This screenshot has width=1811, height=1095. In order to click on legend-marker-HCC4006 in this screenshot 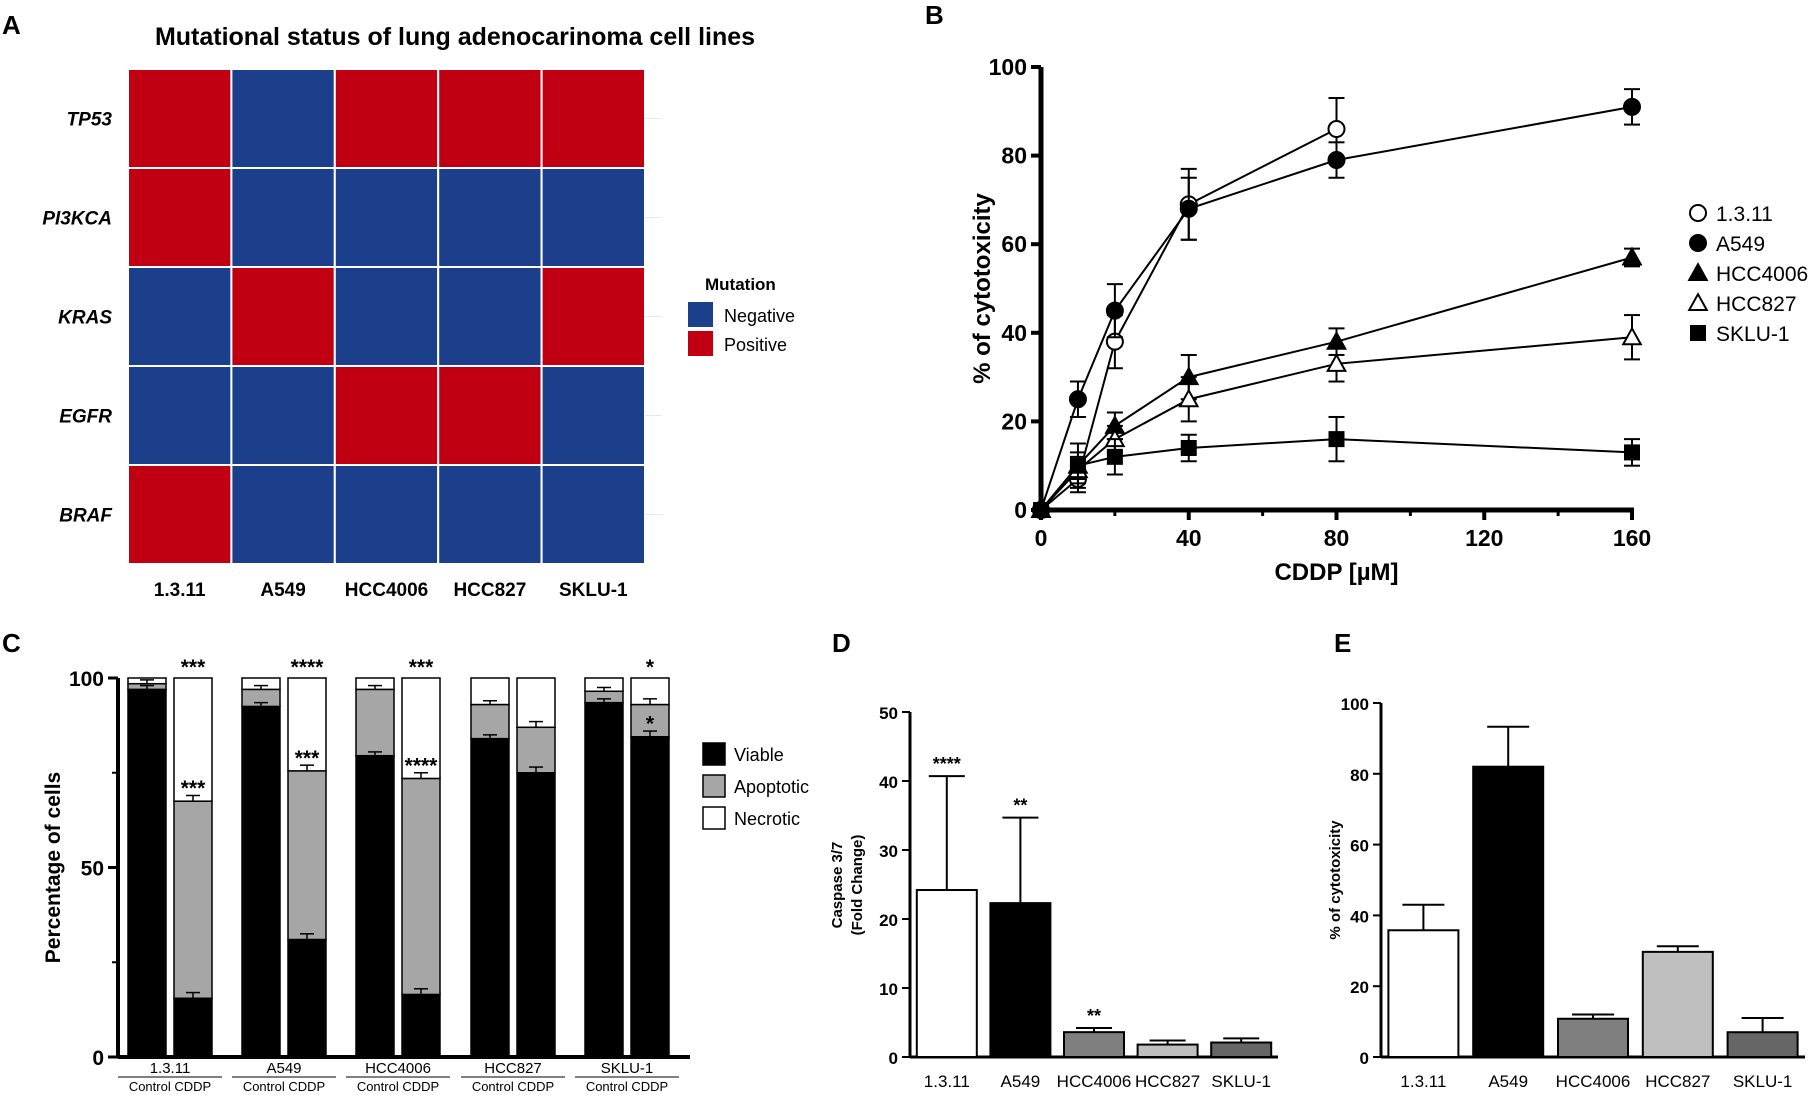, I will do `click(1698, 272)`.